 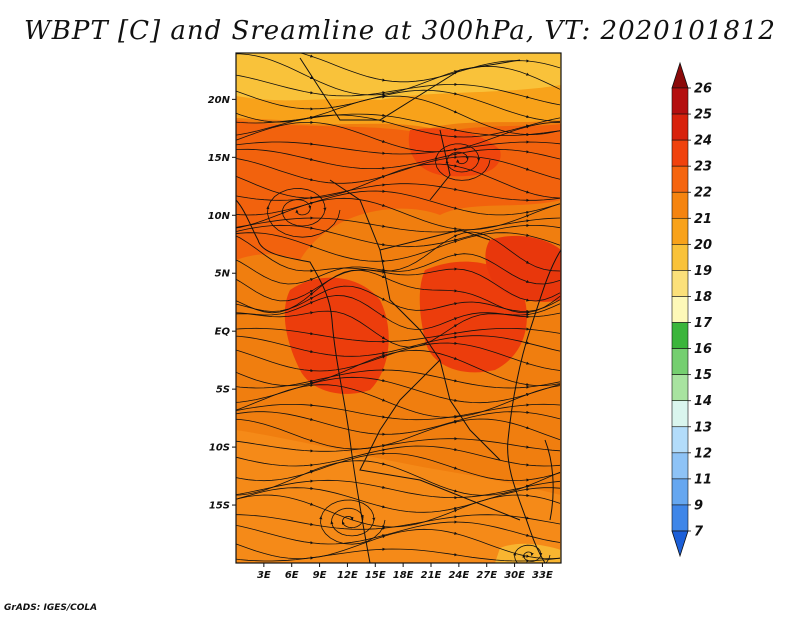 What do you see at coordinates (523, 268) in the screenshot?
I see `warm-cell-east` at bounding box center [523, 268].